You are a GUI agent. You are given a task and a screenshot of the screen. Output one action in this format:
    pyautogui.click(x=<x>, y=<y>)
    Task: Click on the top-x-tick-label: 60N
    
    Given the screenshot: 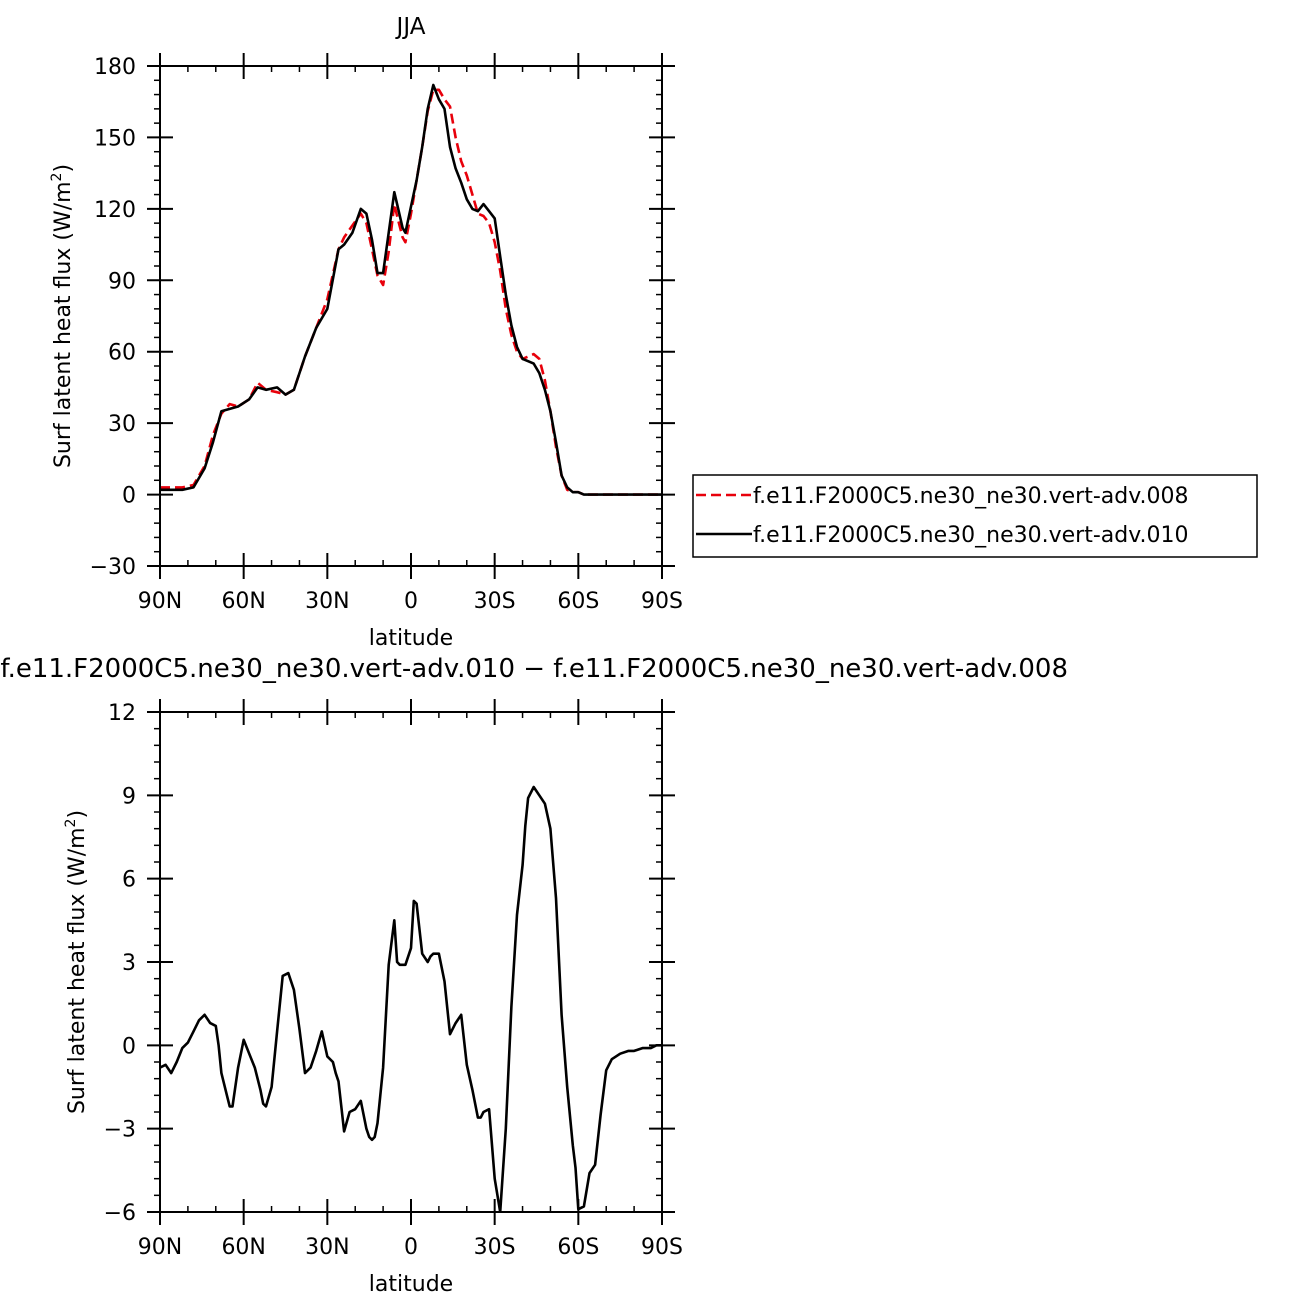 What is the action you would take?
    pyautogui.click(x=243, y=601)
    